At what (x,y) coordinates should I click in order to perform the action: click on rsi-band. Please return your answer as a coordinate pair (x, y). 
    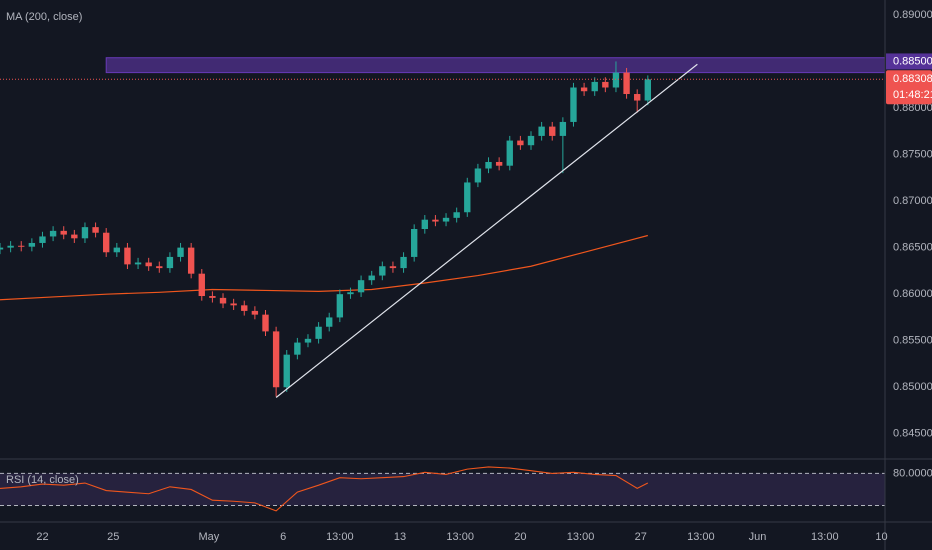
    Looking at the image, I should click on (442, 489).